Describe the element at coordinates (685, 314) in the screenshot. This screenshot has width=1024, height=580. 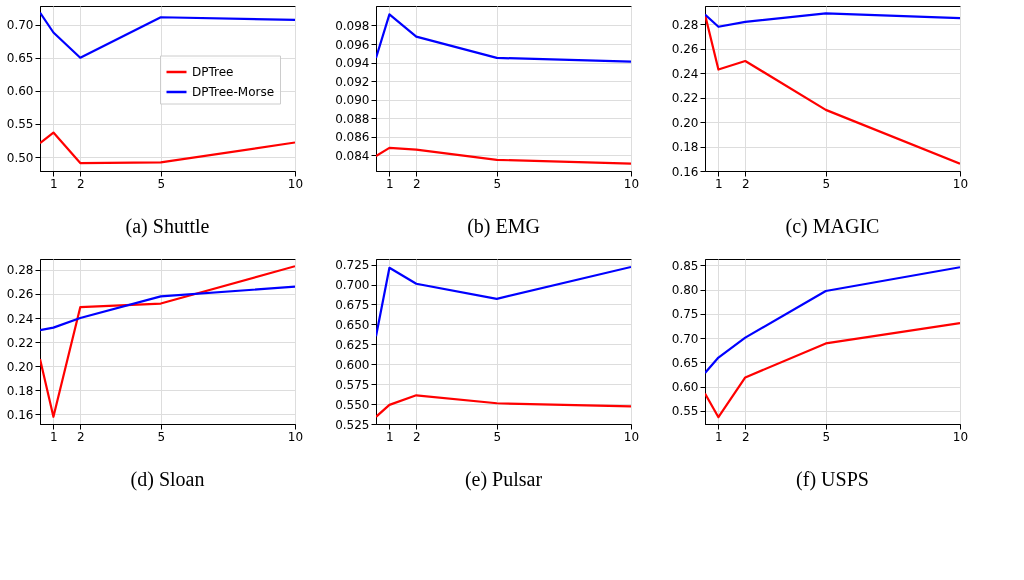
I see `y-tick-label: 0.75` at that location.